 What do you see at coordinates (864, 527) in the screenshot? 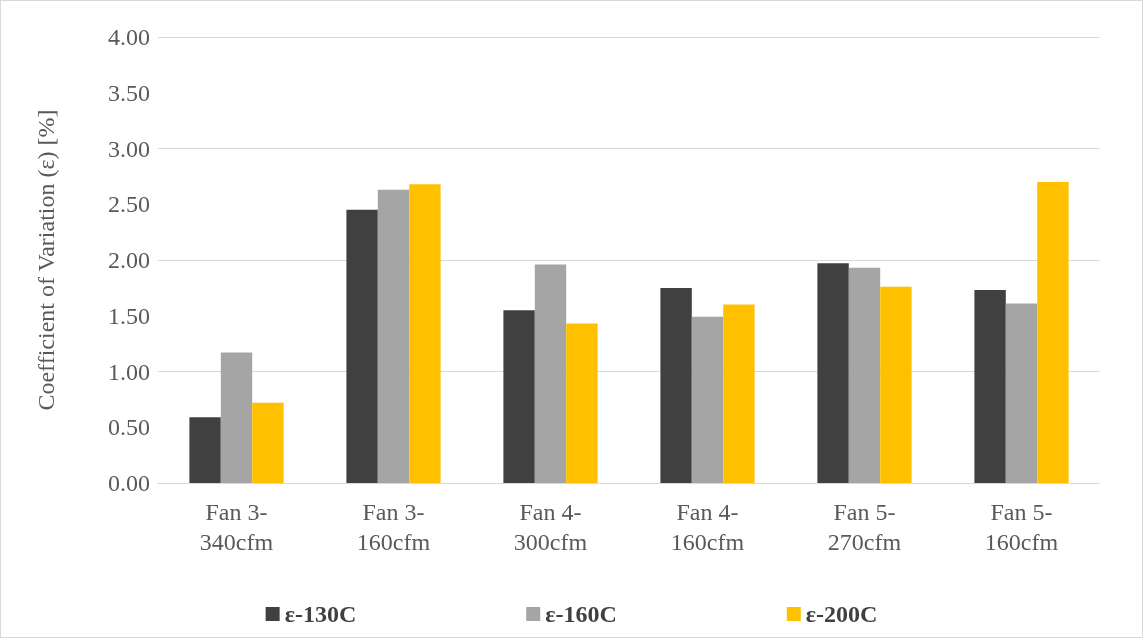
I see `x-tick-label: Fan 5-270cfm` at bounding box center [864, 527].